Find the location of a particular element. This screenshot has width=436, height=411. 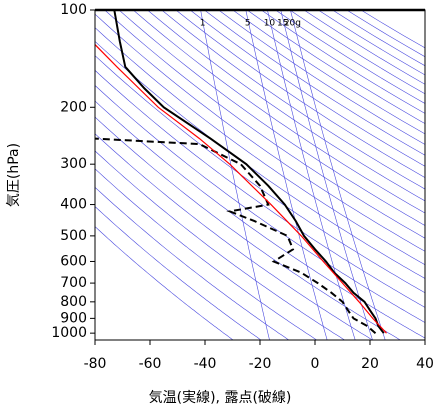

x-axis-label: 気温(実線), 露点(破線) is located at coordinates (220, 398).